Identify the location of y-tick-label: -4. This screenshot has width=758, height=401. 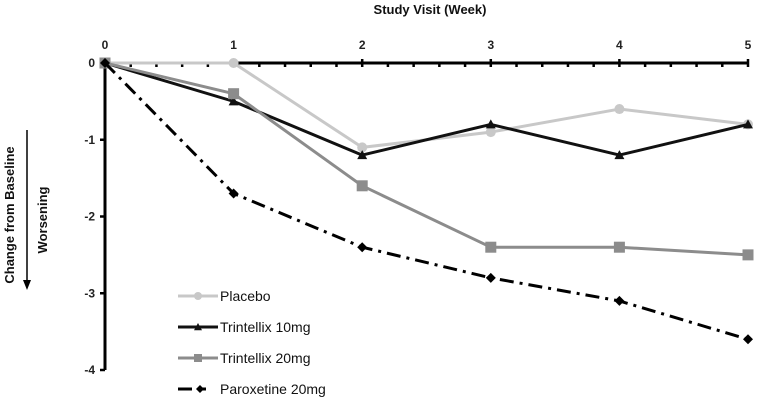
(89, 370).